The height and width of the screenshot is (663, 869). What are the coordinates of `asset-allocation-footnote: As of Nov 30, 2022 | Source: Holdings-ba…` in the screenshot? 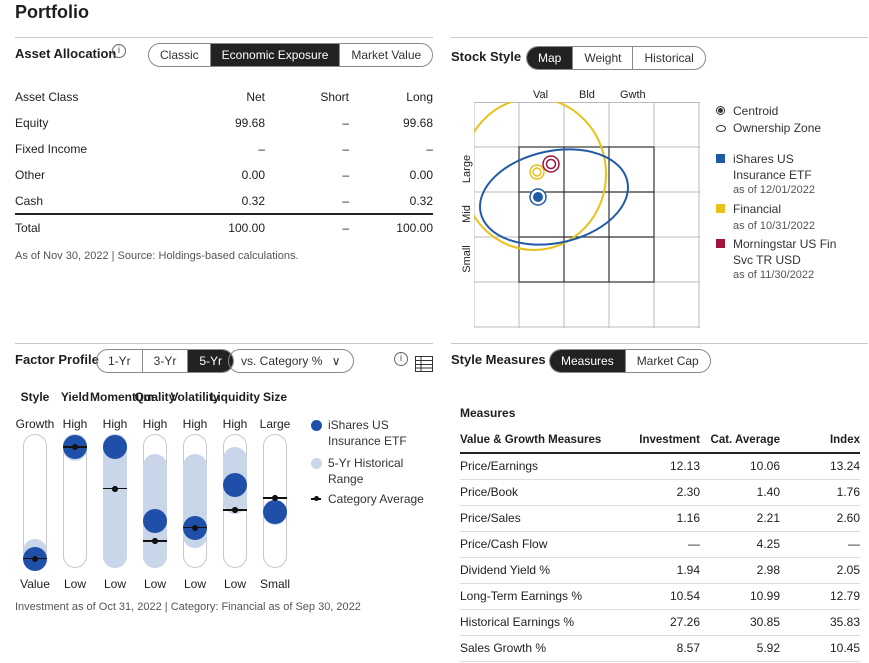 It's located at (157, 256).